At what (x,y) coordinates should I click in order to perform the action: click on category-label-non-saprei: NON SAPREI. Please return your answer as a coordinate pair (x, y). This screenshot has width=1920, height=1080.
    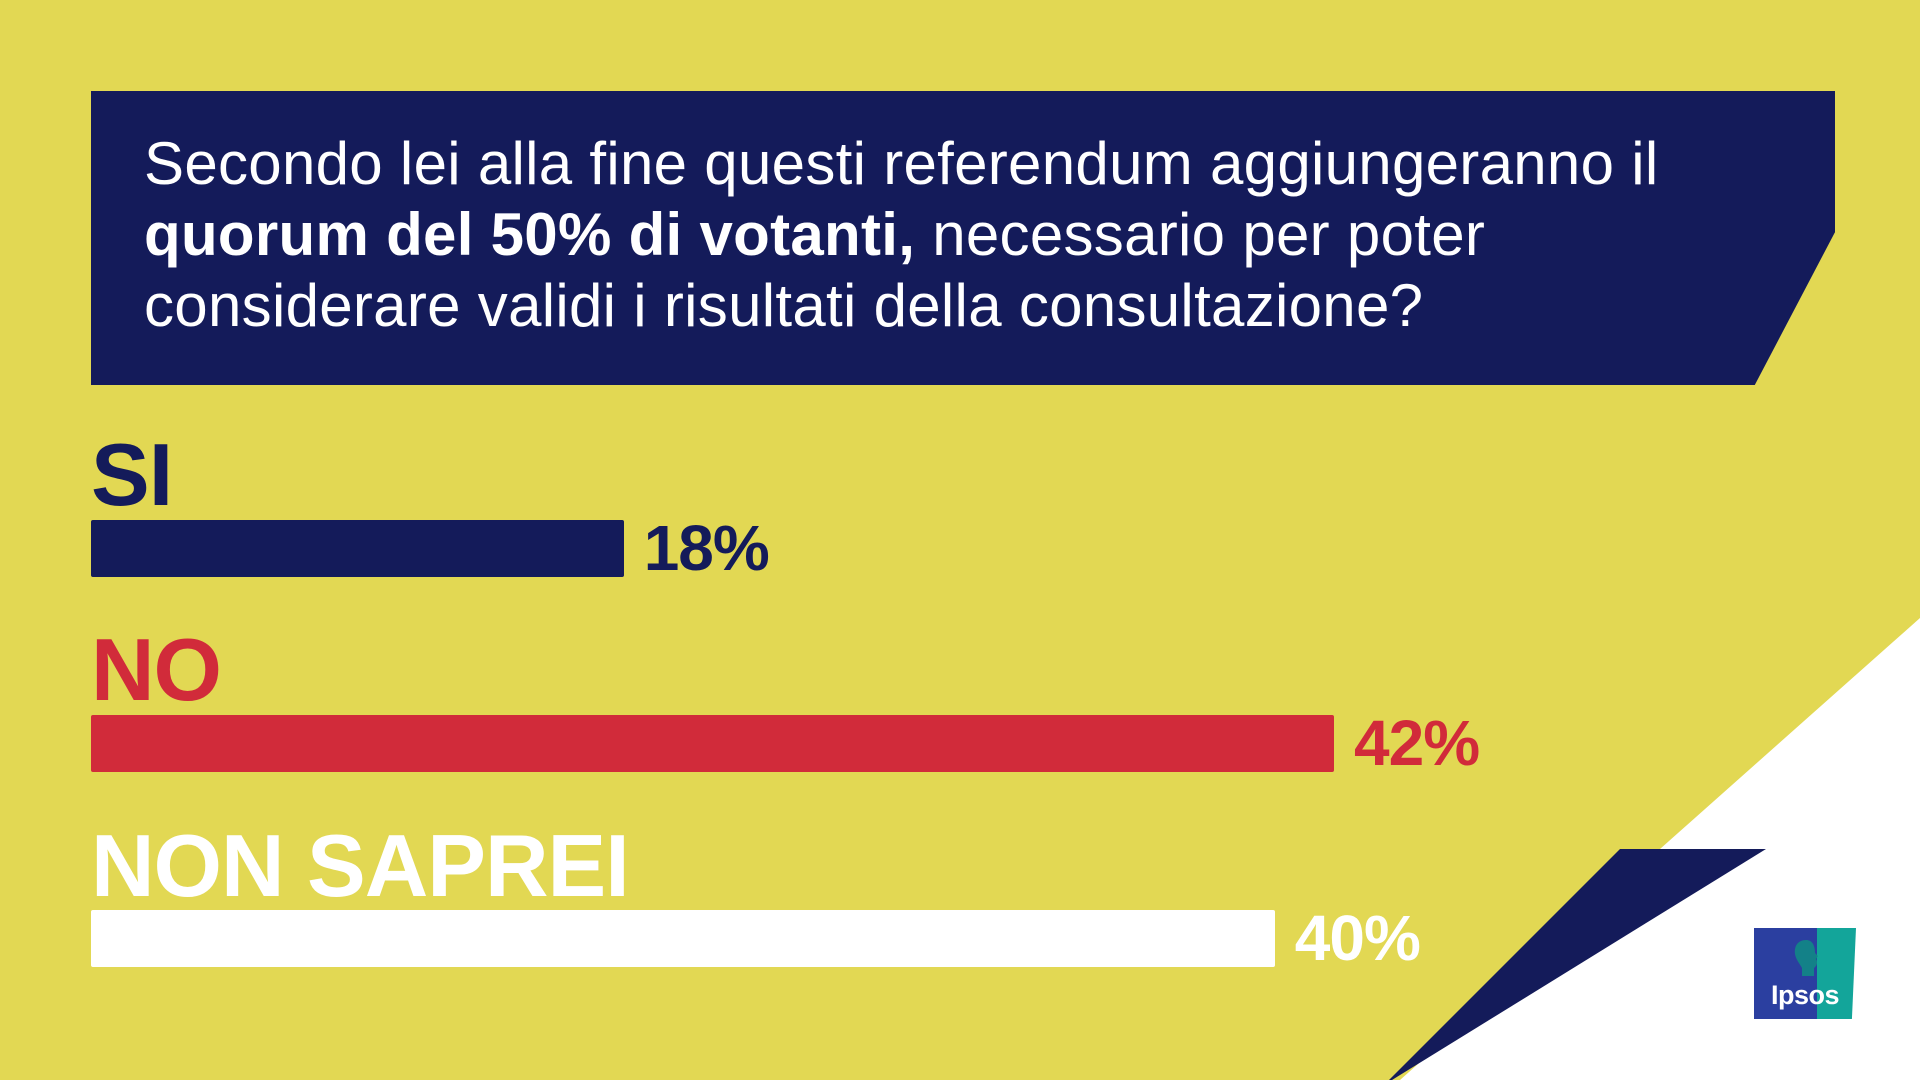
    Looking at the image, I should click on (360, 865).